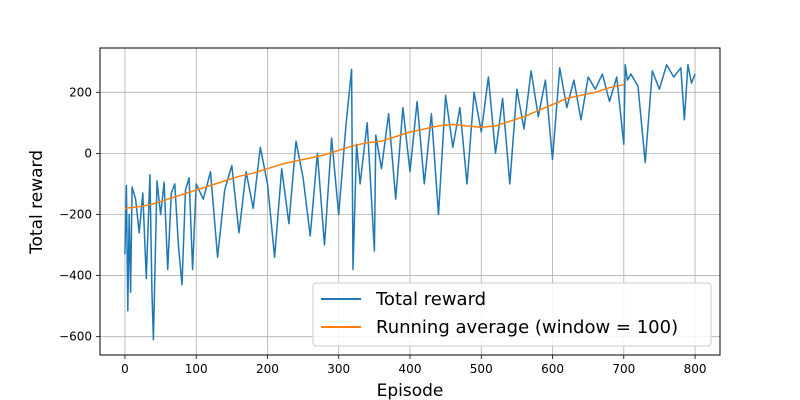 The height and width of the screenshot is (400, 800). What do you see at coordinates (80, 92) in the screenshot?
I see `y-tick-label: 200` at bounding box center [80, 92].